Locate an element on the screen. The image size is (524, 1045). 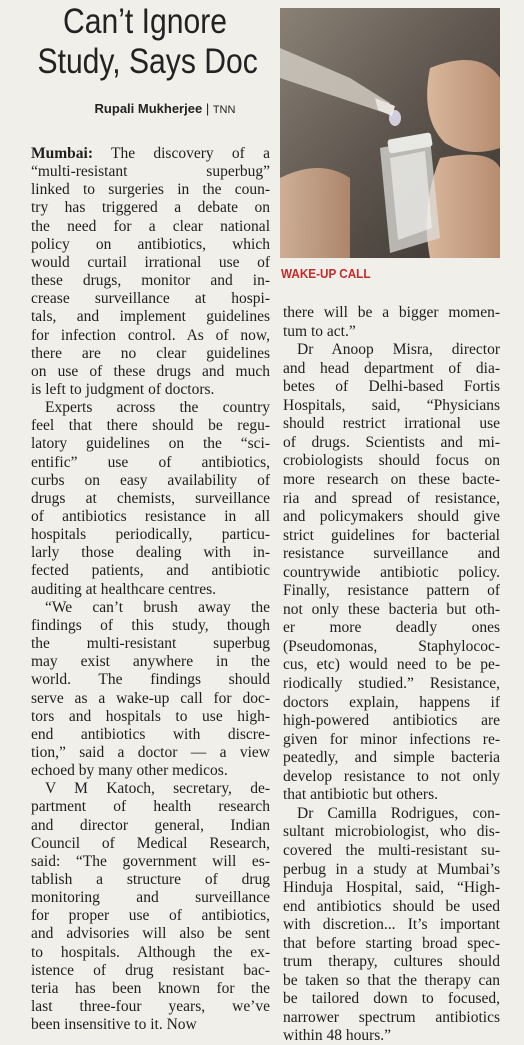
text-line: Hospitals, said, “Physicians is located at coordinates (391, 405).